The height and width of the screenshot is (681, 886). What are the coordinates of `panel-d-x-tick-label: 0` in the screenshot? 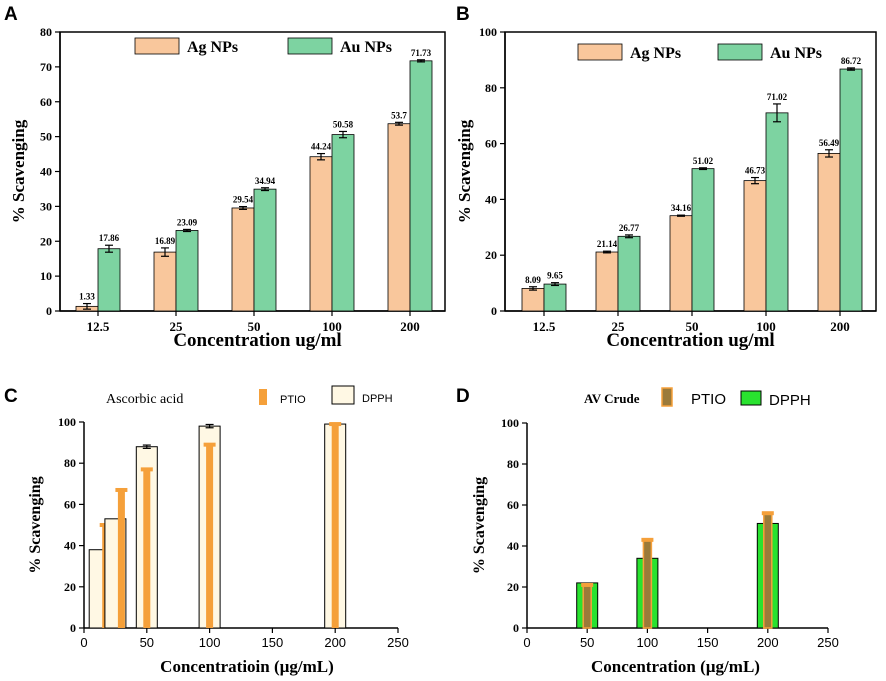 It's located at (526, 642).